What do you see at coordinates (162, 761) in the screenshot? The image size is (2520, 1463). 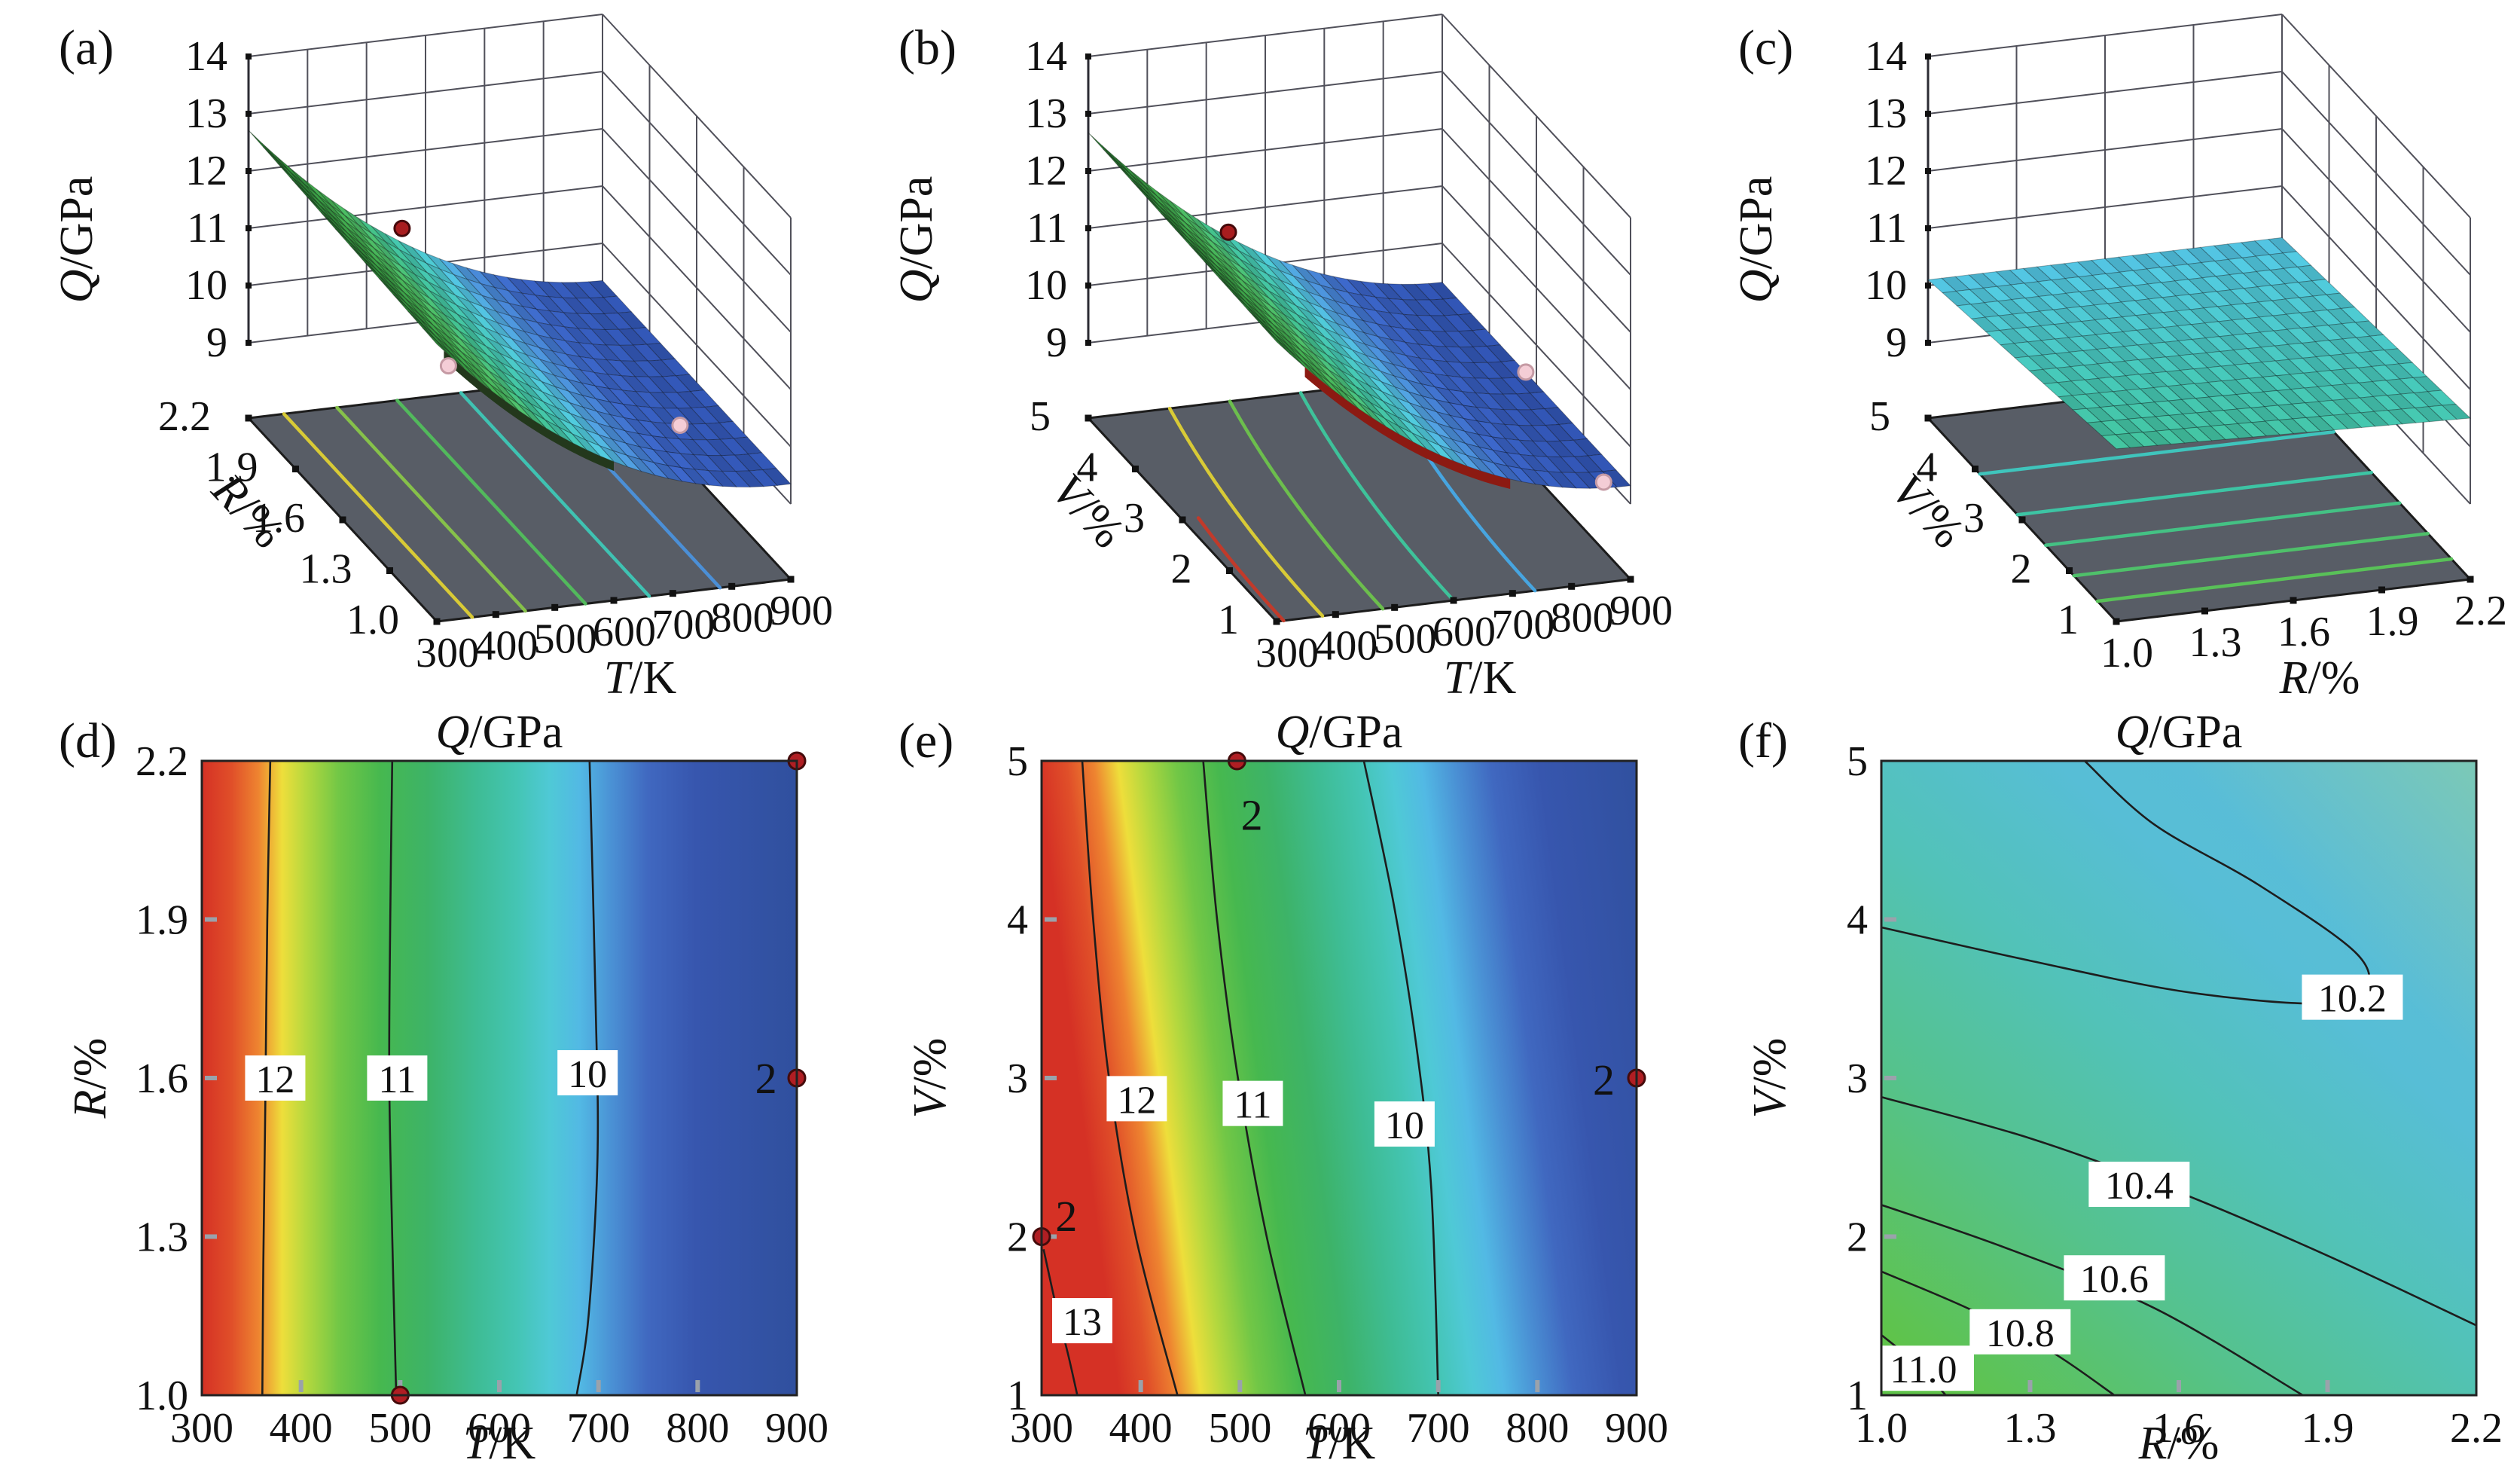 I see `y-tick-label: 2.2` at bounding box center [162, 761].